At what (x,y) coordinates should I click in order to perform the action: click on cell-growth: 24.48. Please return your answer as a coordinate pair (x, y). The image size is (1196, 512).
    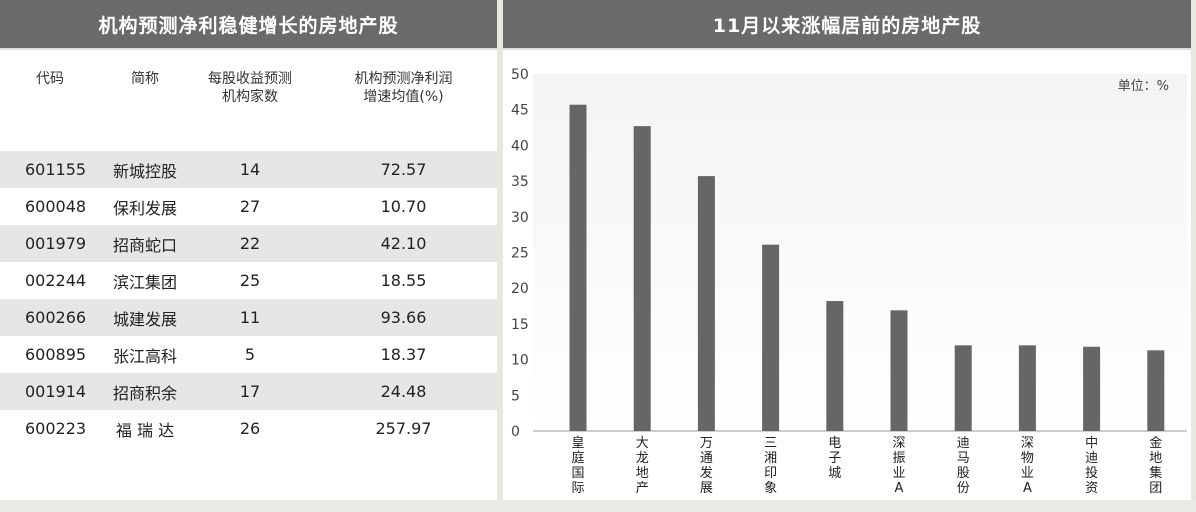
    Looking at the image, I should click on (403, 391).